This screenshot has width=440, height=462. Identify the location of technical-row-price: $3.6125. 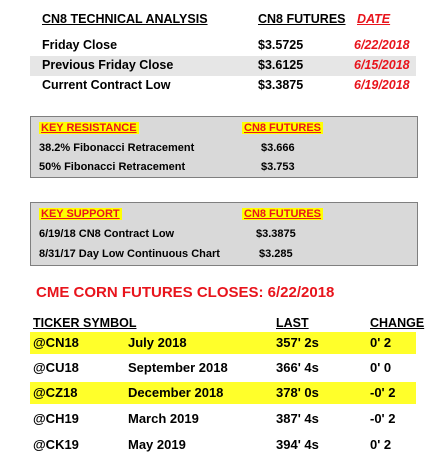
(281, 65).